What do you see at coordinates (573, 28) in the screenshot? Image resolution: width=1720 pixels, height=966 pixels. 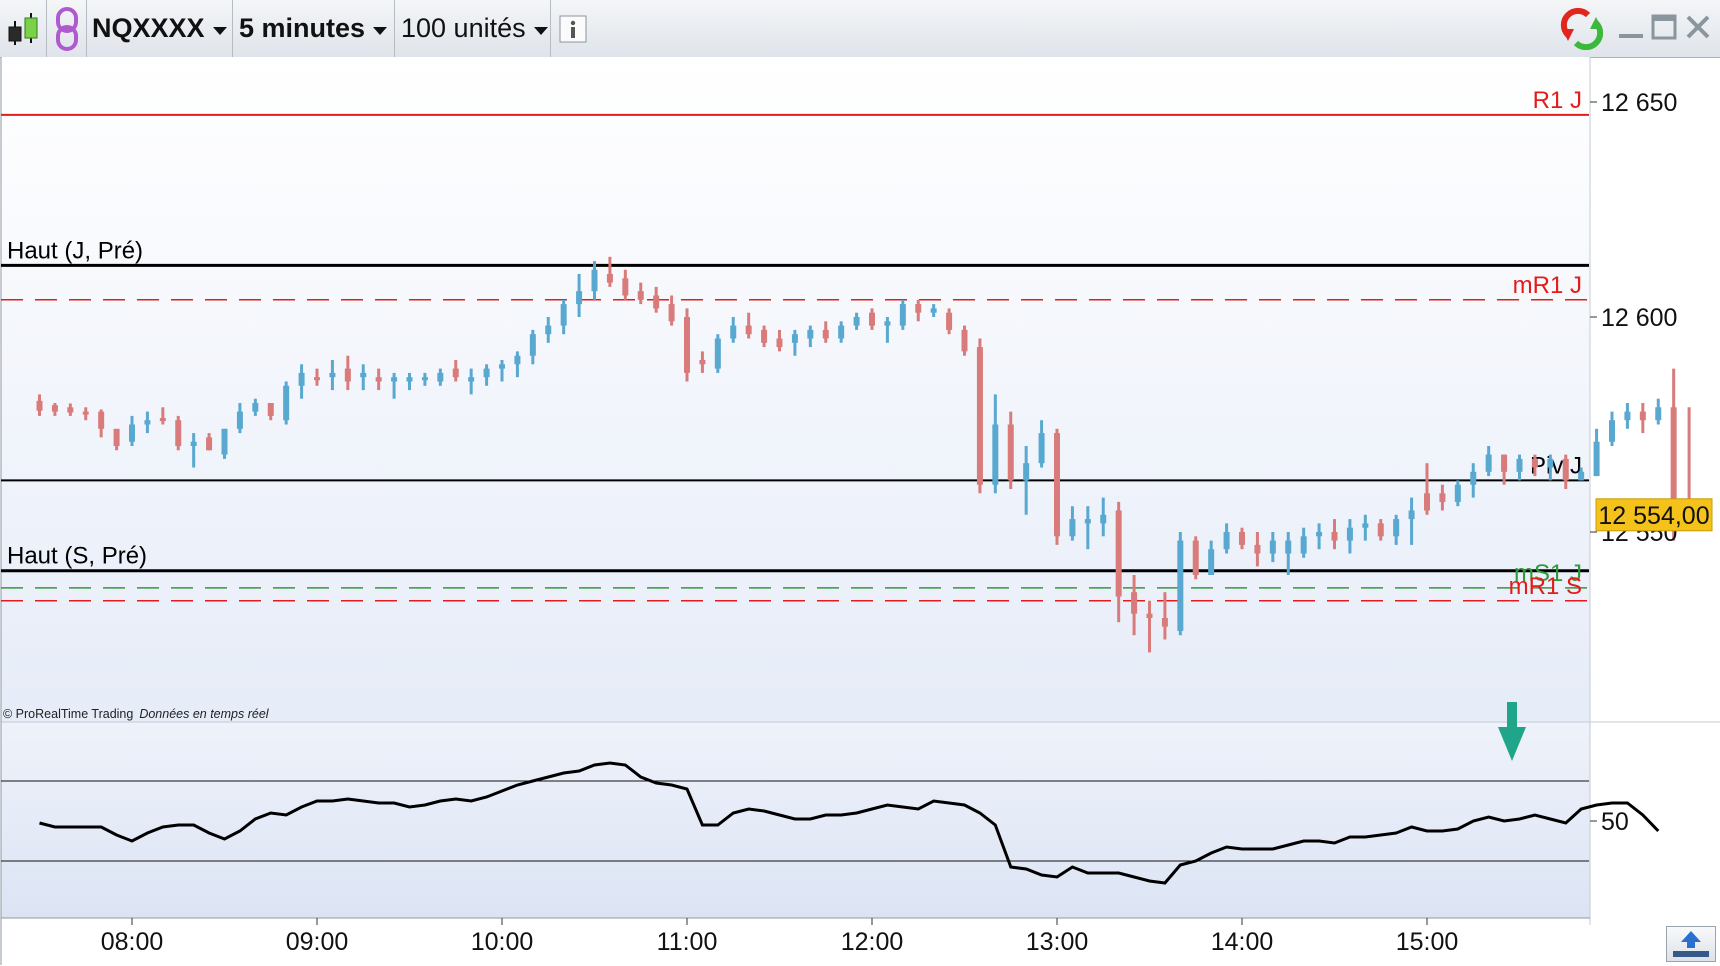 I see `info-button` at bounding box center [573, 28].